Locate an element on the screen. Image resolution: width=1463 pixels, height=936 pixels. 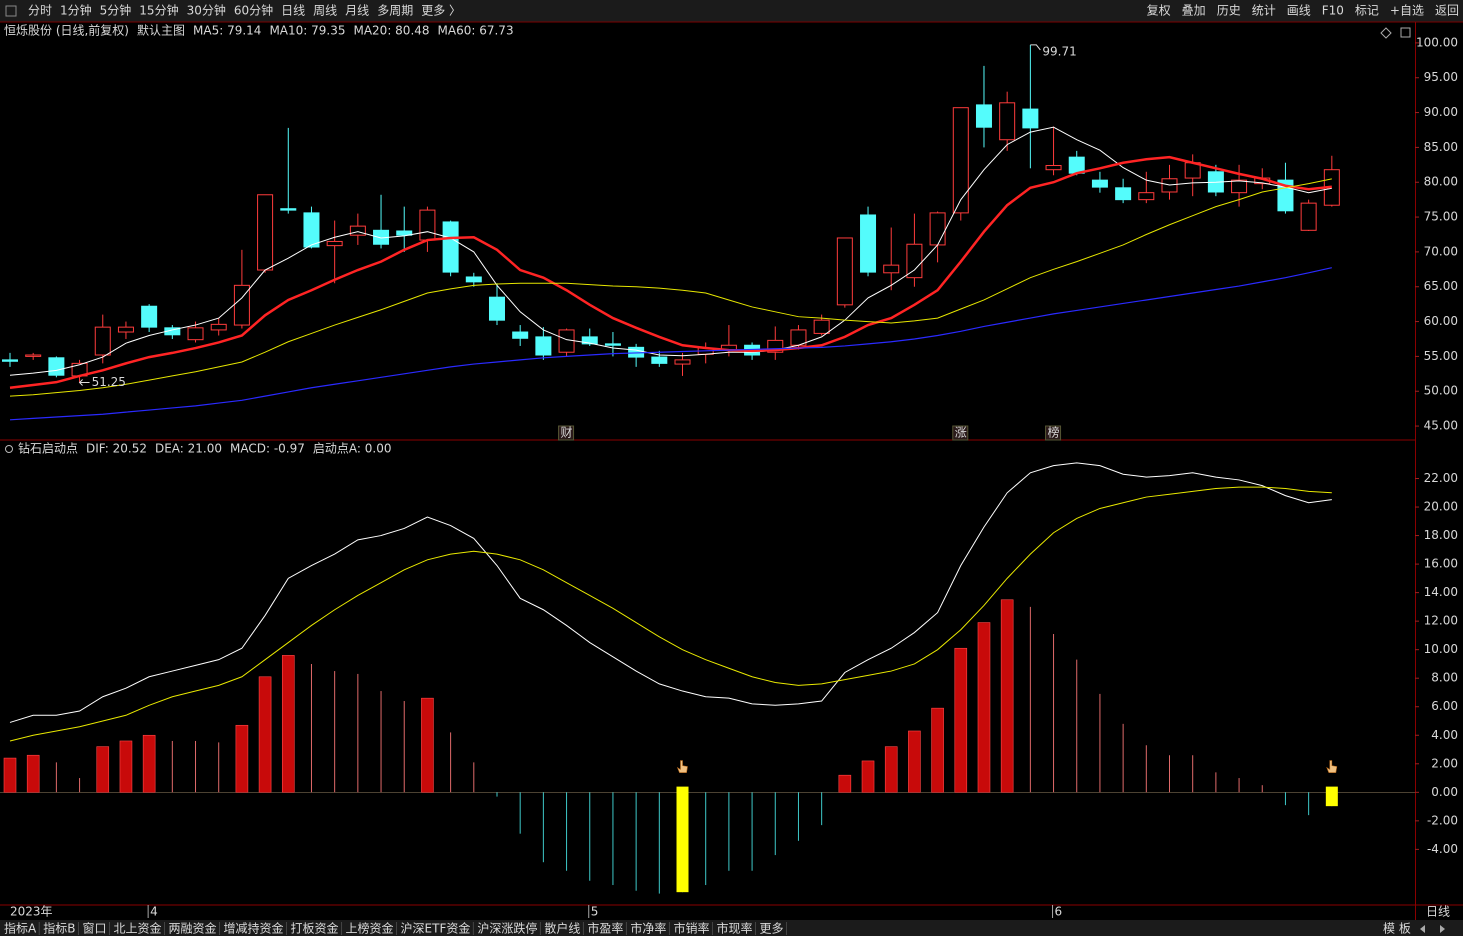
toolbar-button: +自选 is located at coordinates (1407, 11).